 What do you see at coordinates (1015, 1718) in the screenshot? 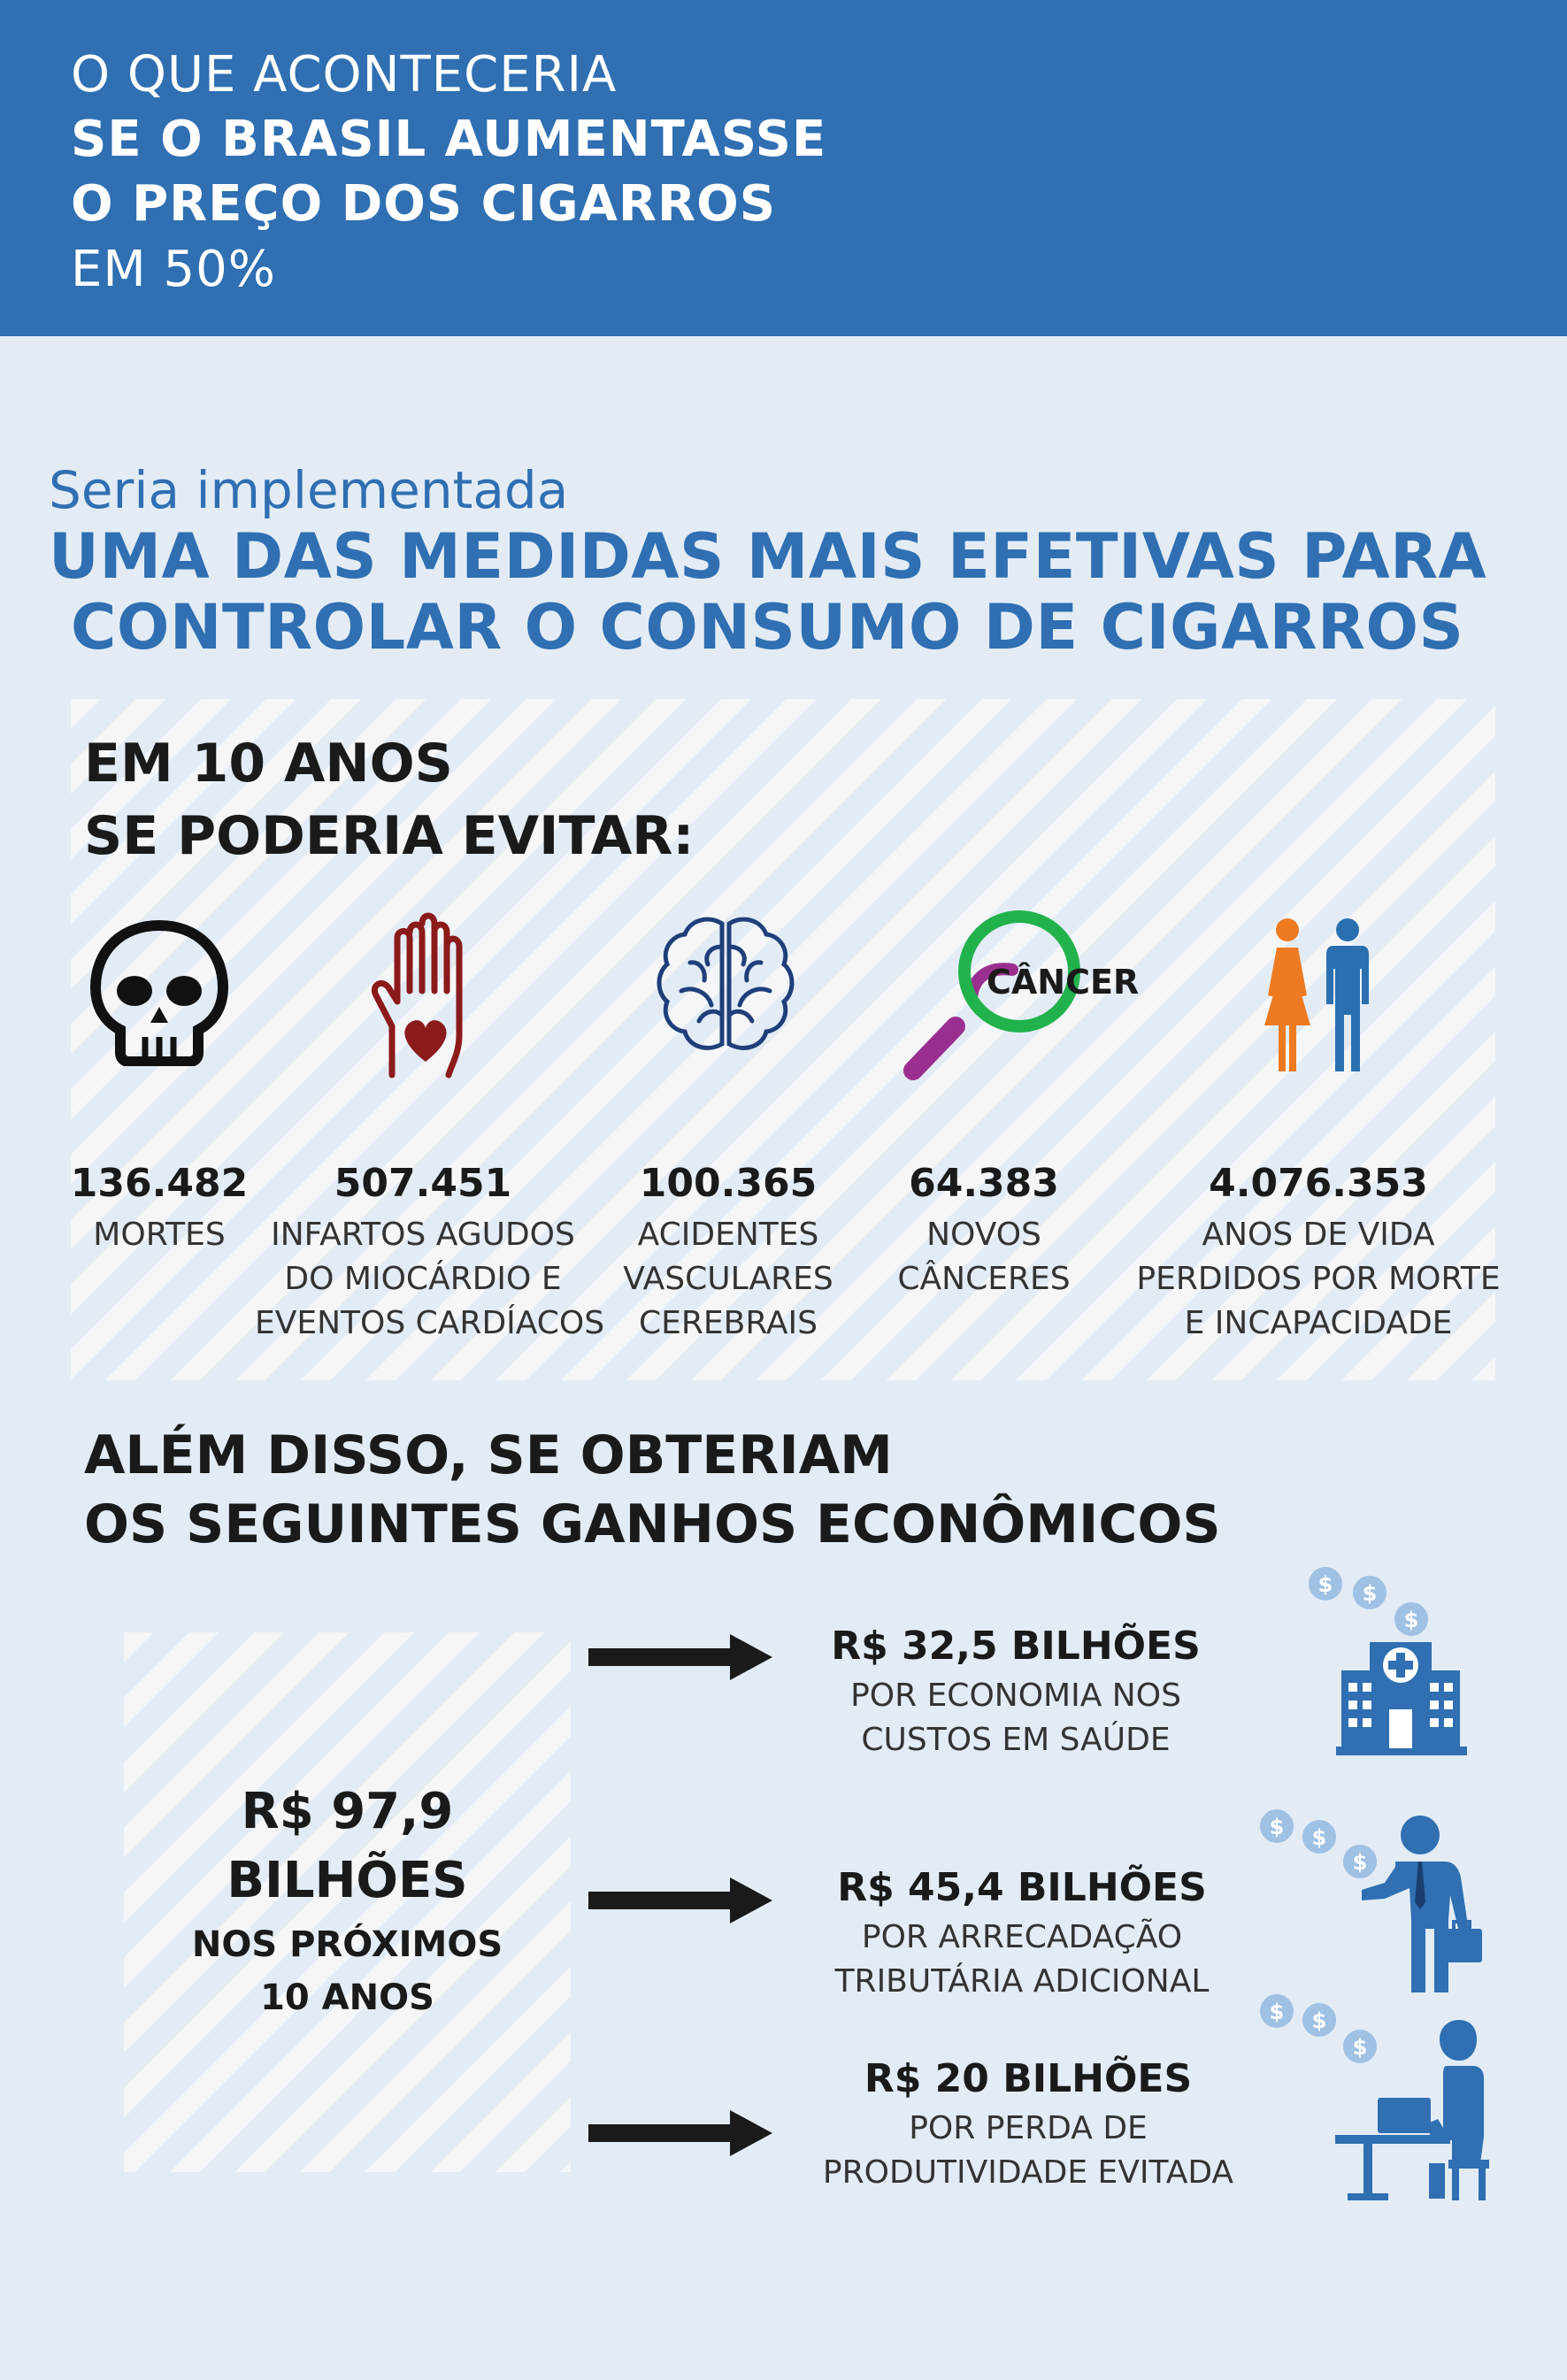
I see `gain-description: POR ECONOMIA NOS CUSTOS EM SAÚDE` at bounding box center [1015, 1718].